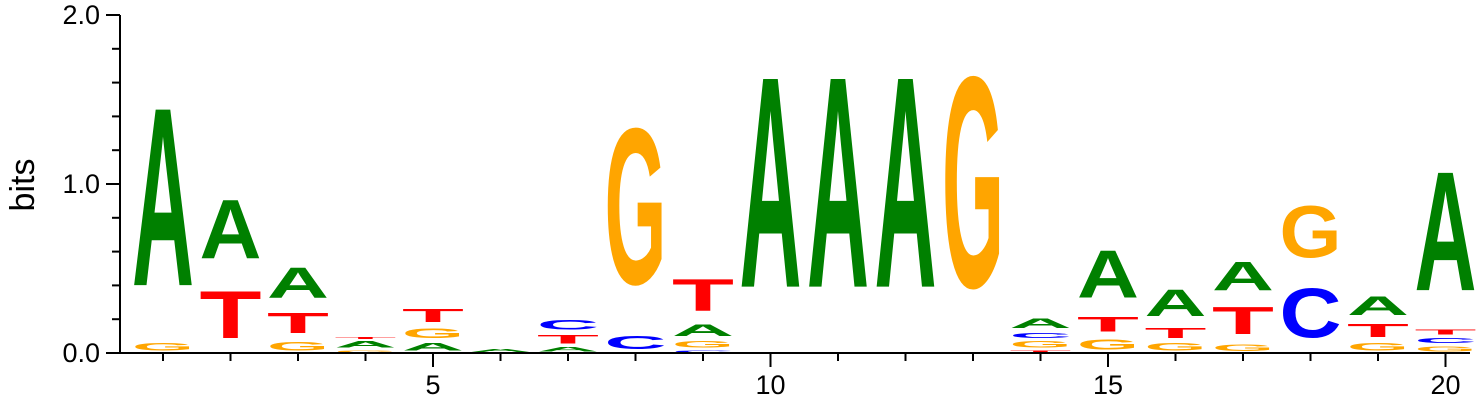 This screenshot has width=1479, height=401. I want to click on logo-column-6: A, so click(501, 350).